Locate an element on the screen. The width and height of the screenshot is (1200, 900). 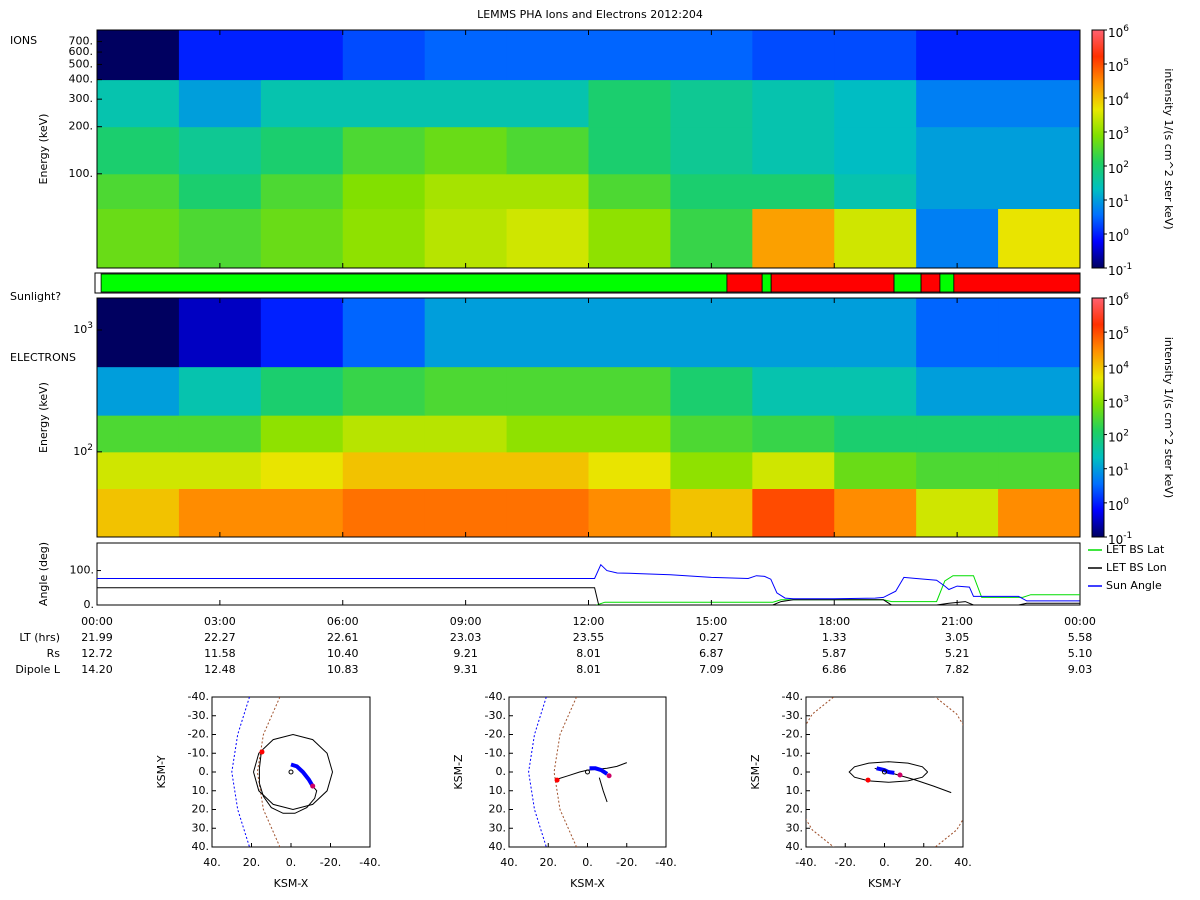
ephemeris-row-label: Dipole L is located at coordinates (38, 669).